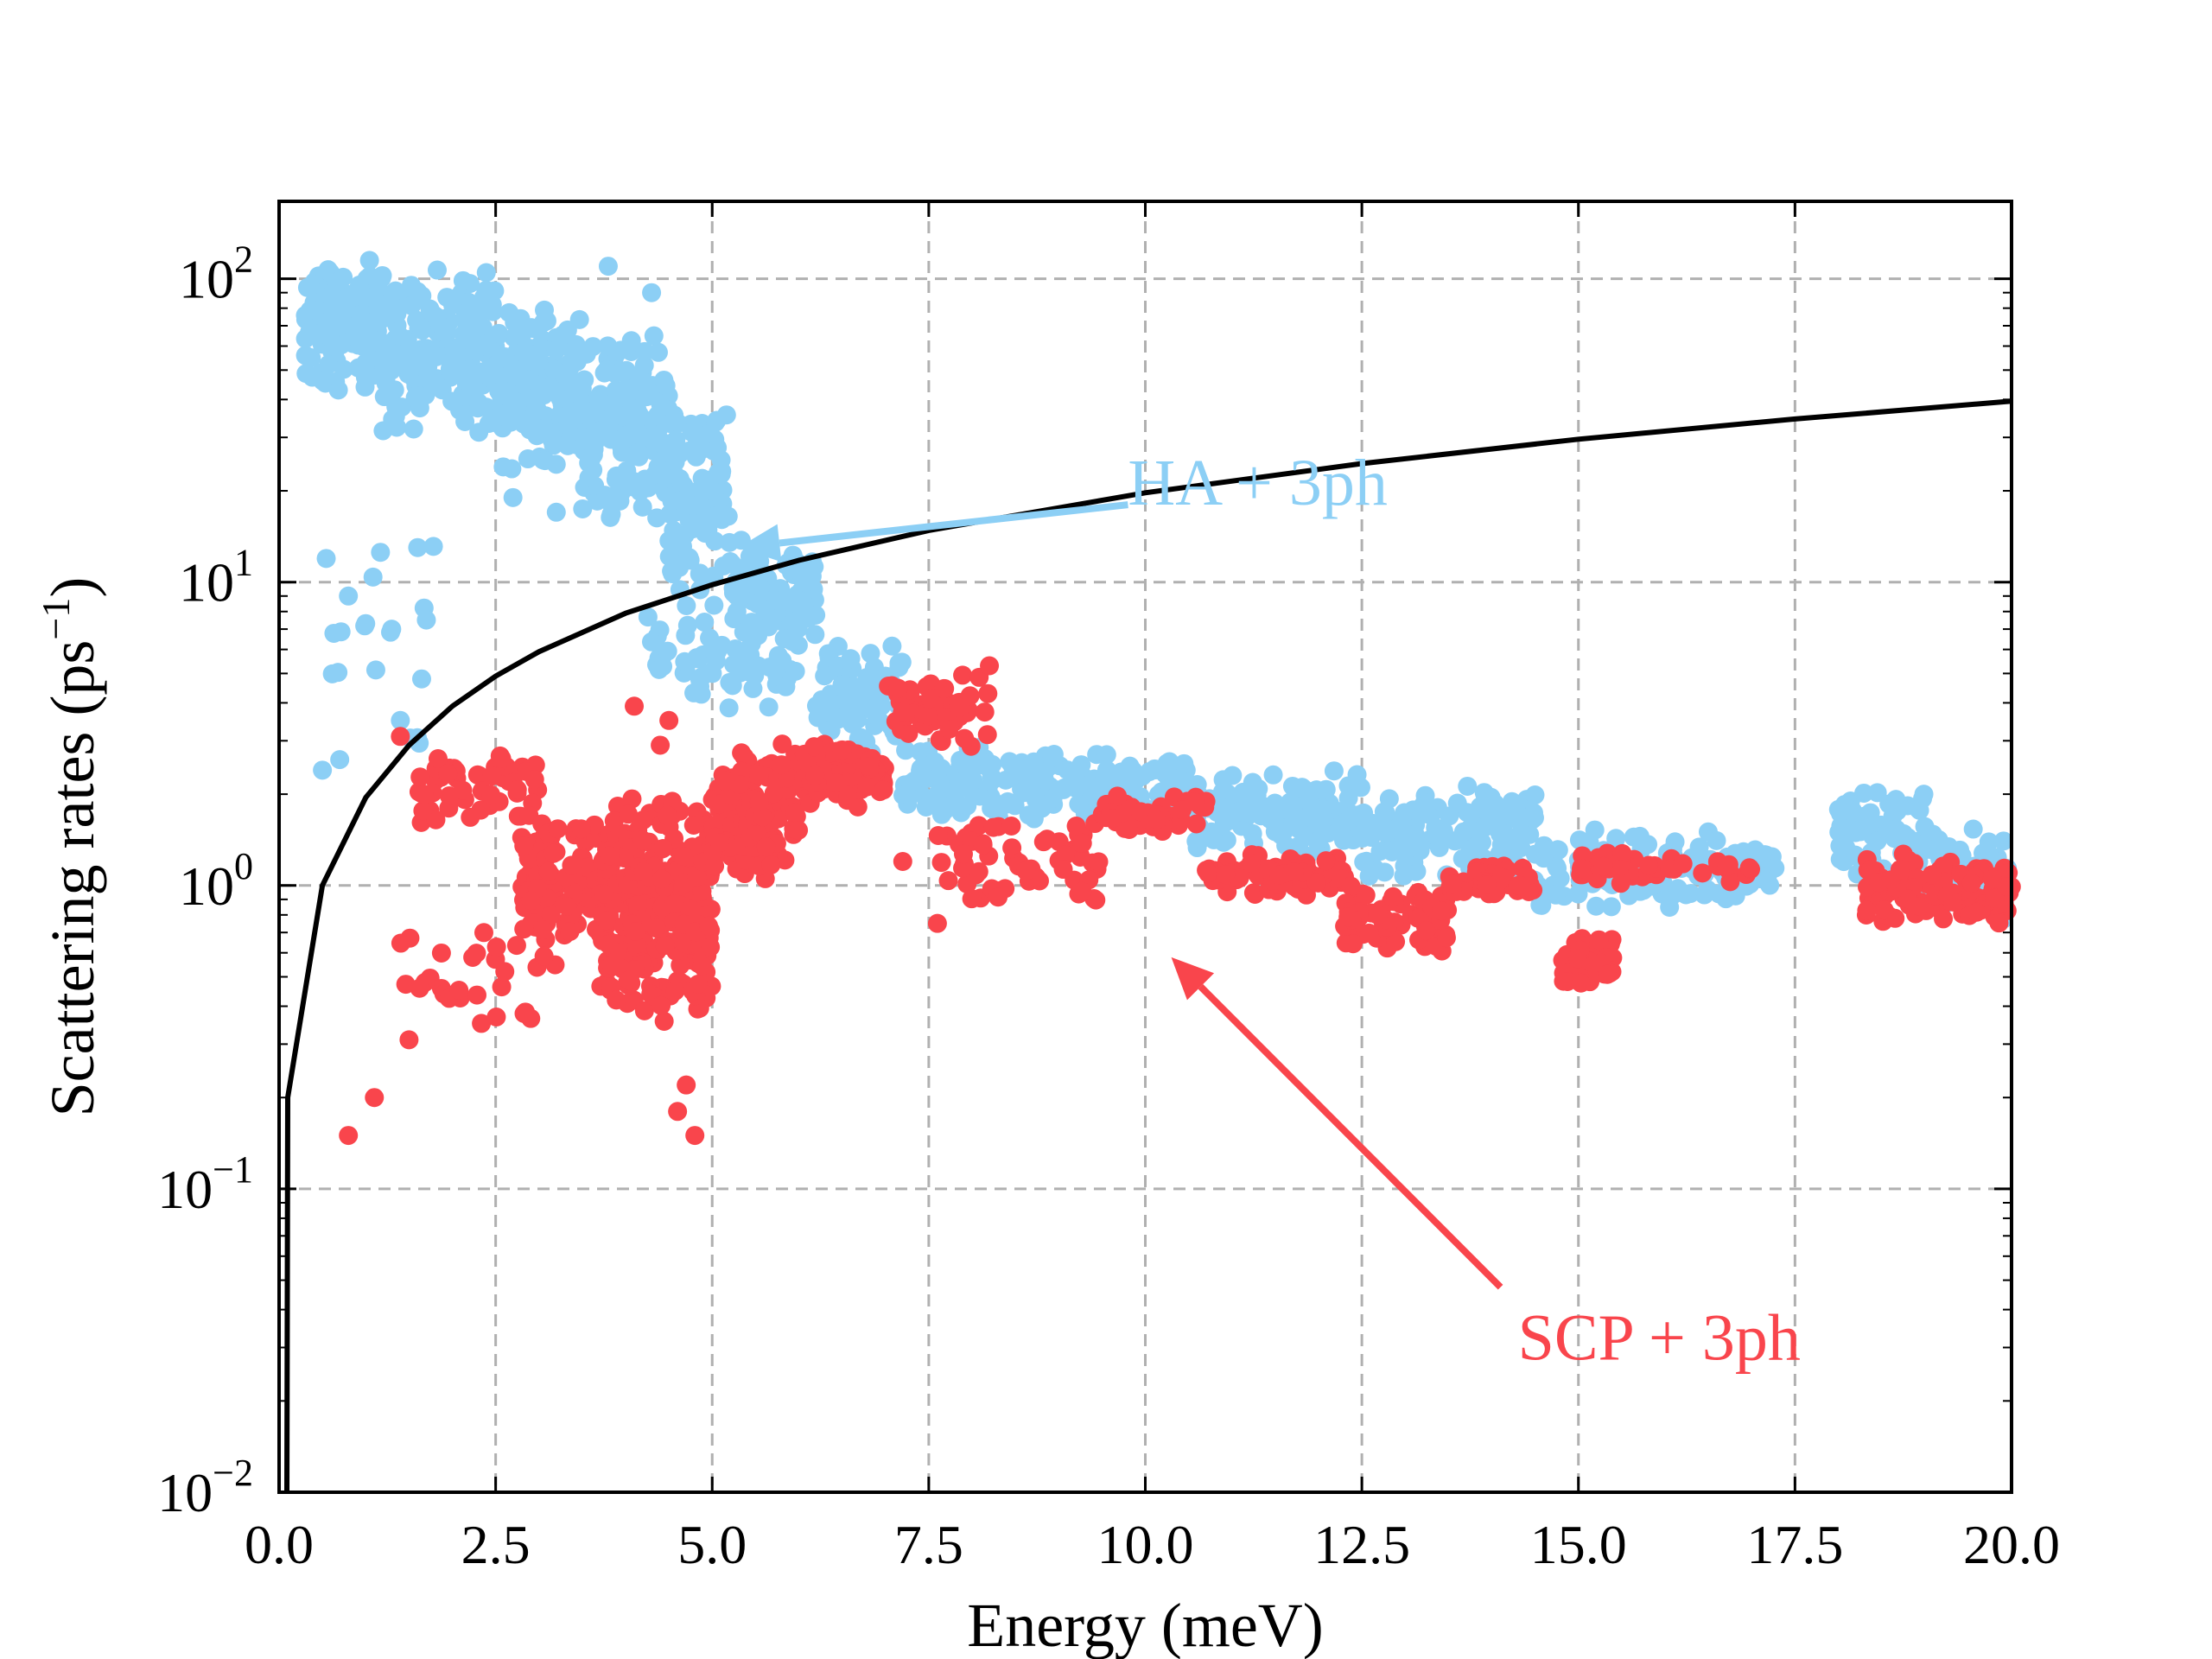 The height and width of the screenshot is (1659, 2212). Describe the element at coordinates (1350, 1137) in the screenshot. I see `annotation-arrow-shaft` at that location.